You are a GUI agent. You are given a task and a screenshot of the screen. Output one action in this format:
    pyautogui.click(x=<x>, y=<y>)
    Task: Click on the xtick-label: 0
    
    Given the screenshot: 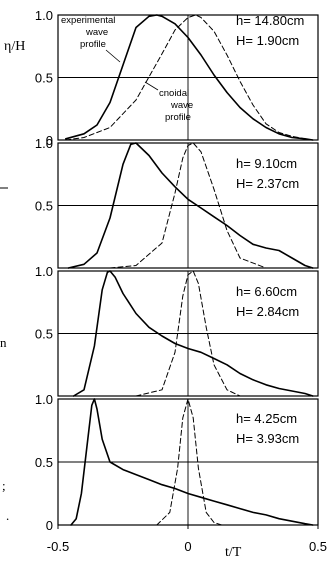 What is the action you would take?
    pyautogui.click(x=187, y=546)
    